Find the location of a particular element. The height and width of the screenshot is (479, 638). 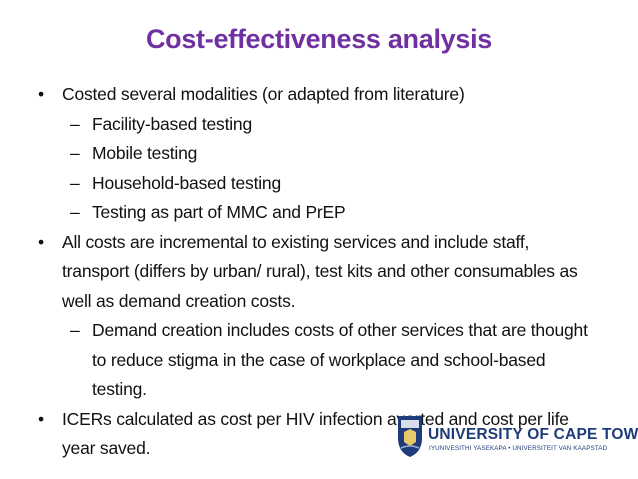

sub-bullet: – Mobile testing is located at coordinates (318, 154).